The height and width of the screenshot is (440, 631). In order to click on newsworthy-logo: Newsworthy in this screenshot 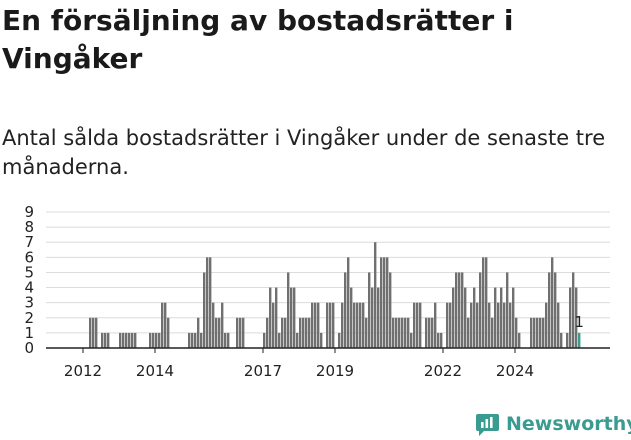, I will do `click(553, 424)`.